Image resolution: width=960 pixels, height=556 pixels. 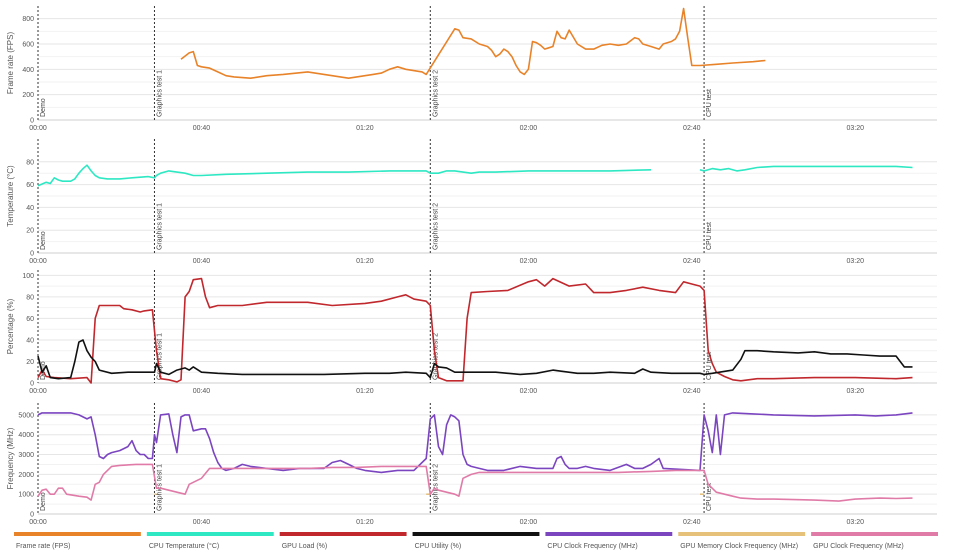 What do you see at coordinates (475, 359) in the screenshot?
I see `series-line-cpu-utility` at bounding box center [475, 359].